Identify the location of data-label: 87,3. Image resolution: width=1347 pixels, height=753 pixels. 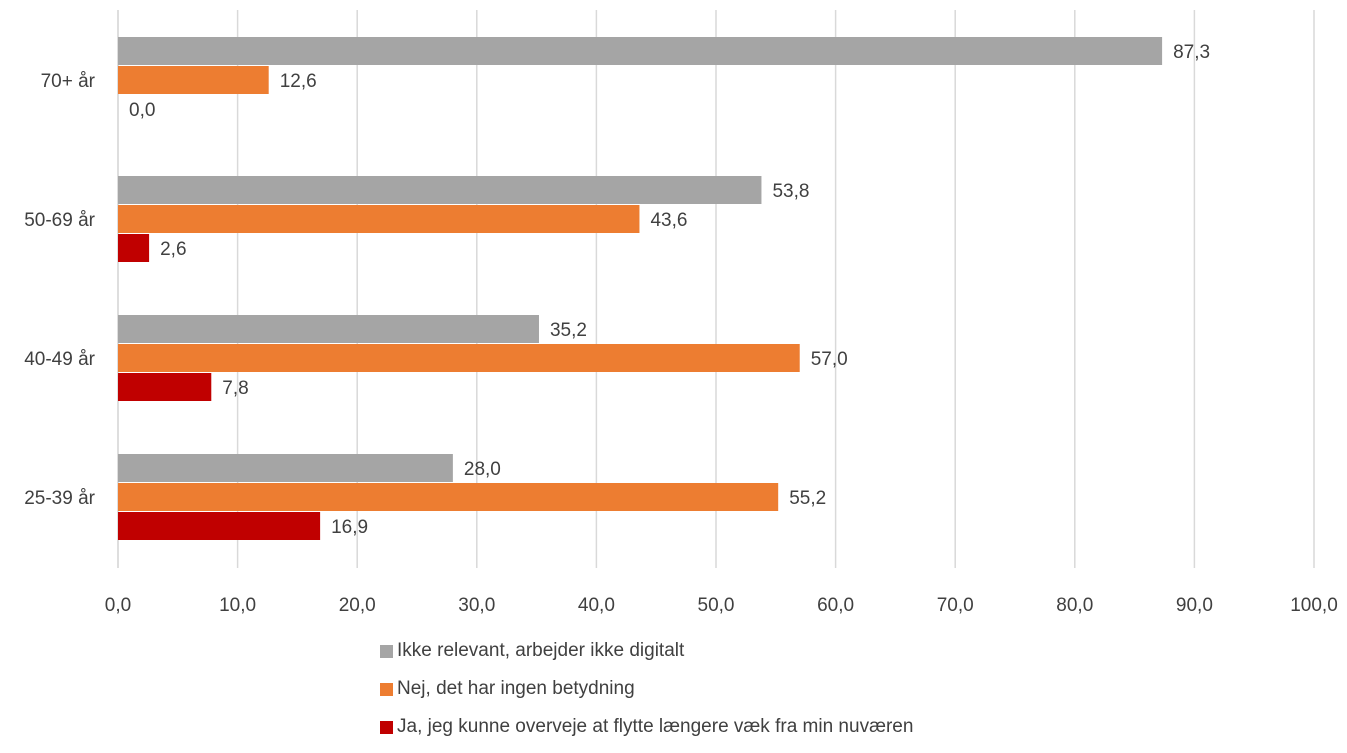
(1191, 52).